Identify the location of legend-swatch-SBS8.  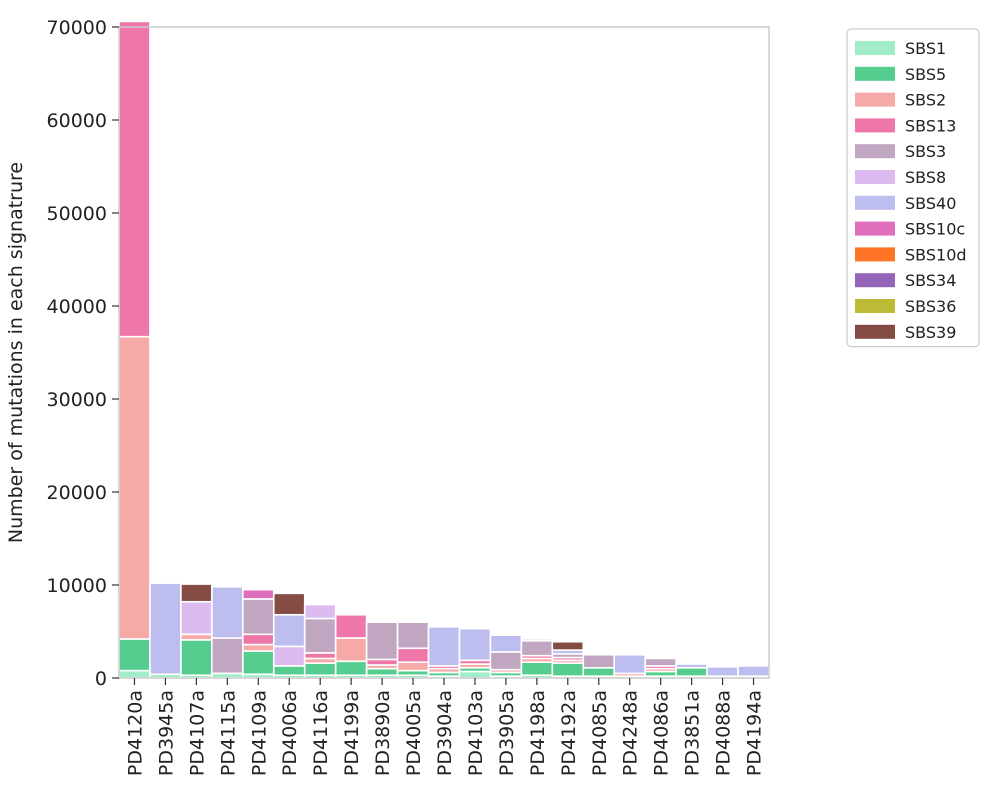
(875, 177).